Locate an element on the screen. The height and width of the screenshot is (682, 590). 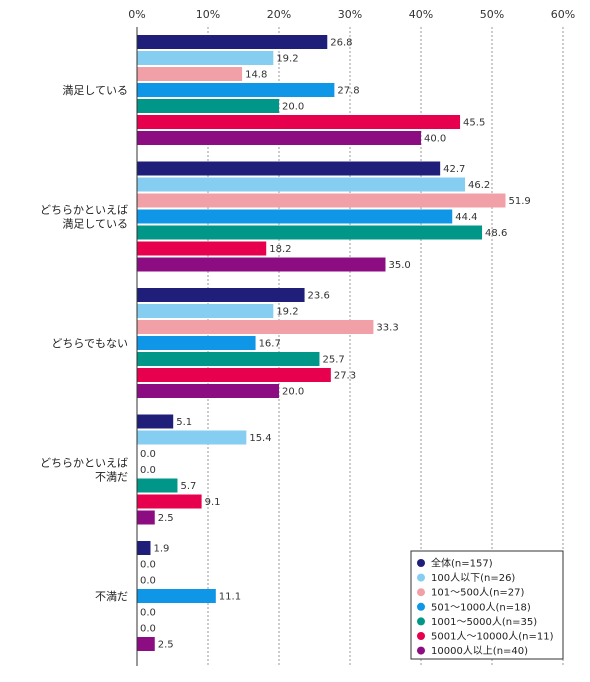
data-label: 27.8 is located at coordinates (348, 91).